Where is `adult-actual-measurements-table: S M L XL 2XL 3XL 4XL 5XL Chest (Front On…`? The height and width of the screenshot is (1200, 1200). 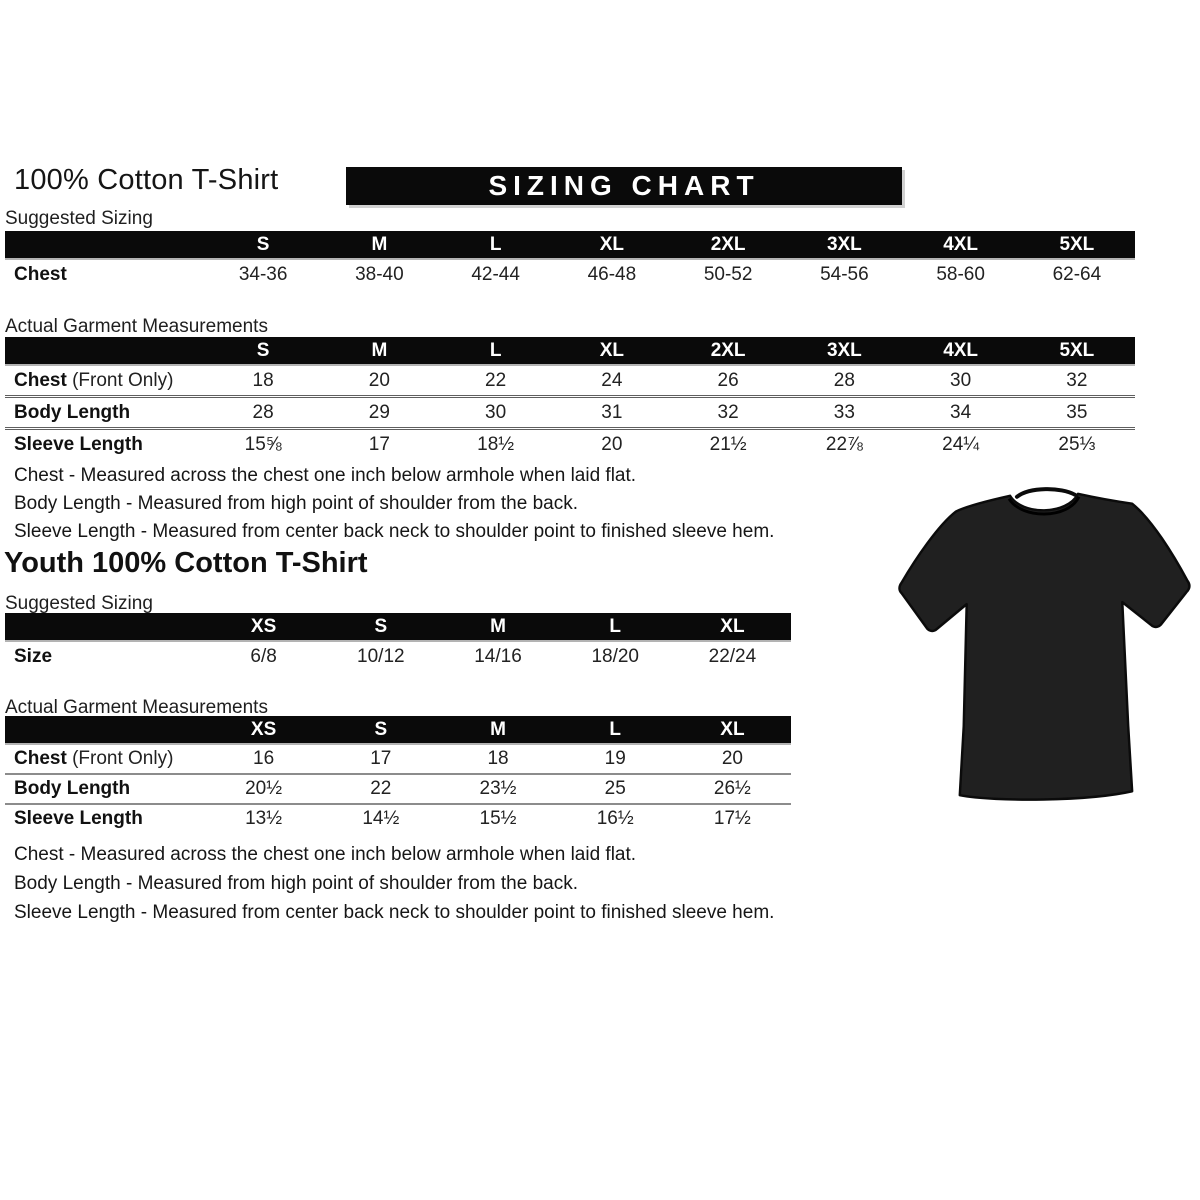 adult-actual-measurements-table: S M L XL 2XL 3XL 4XL 5XL Chest (Front On… is located at coordinates (570, 398).